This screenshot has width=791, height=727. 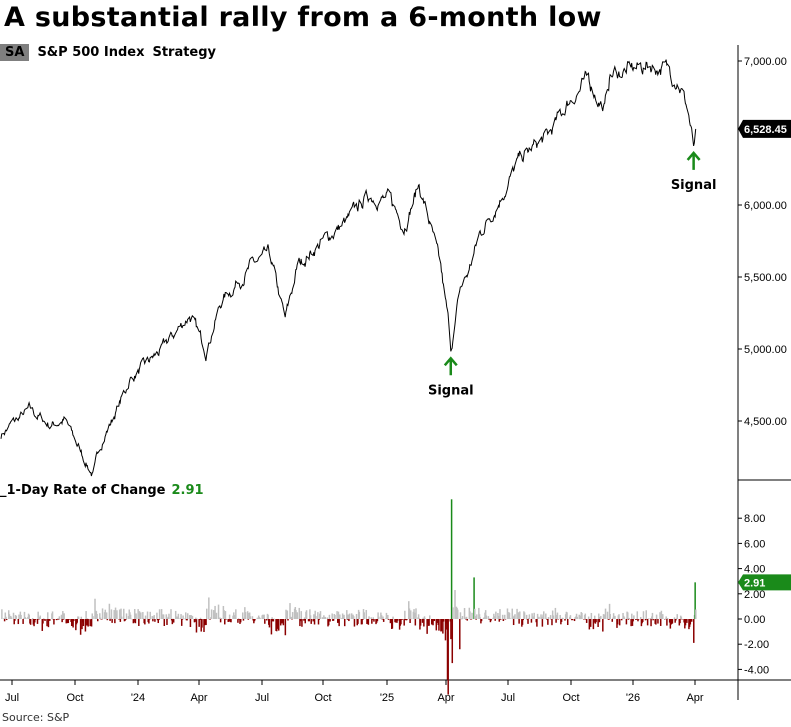 I want to click on price-legend: SA S&P 500 Index Strategy, so click(x=108, y=52).